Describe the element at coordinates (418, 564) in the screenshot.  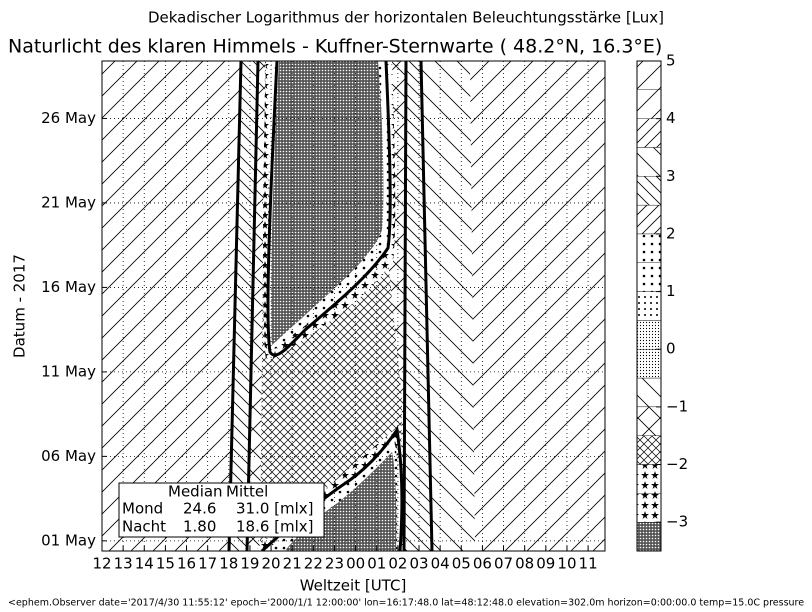
I see `x-tick-label: 03` at that location.